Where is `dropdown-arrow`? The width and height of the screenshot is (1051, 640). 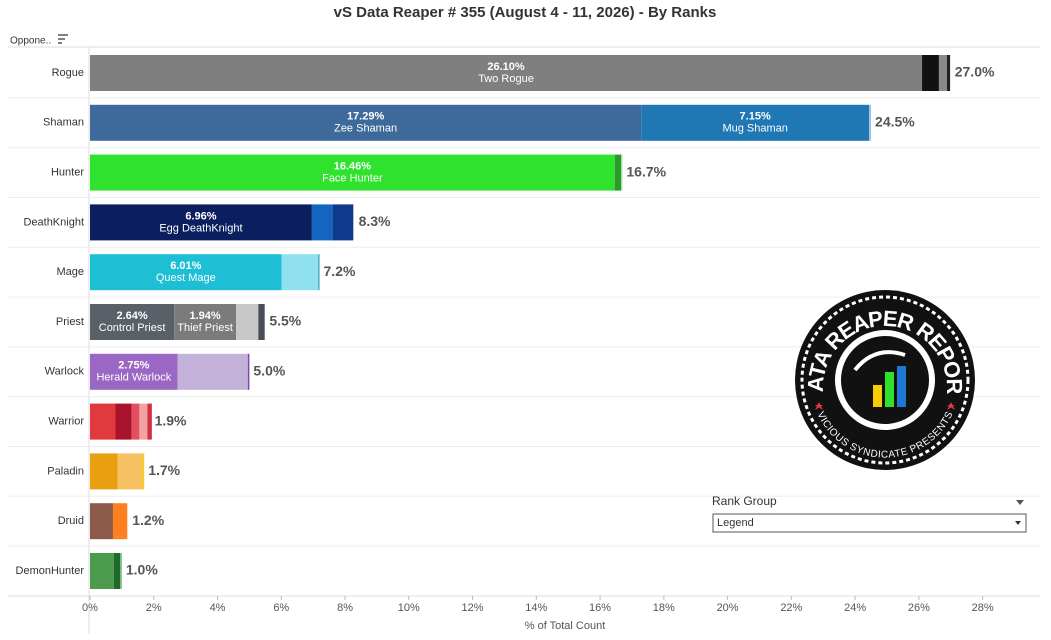
dropdown-arrow is located at coordinates (1018, 523).